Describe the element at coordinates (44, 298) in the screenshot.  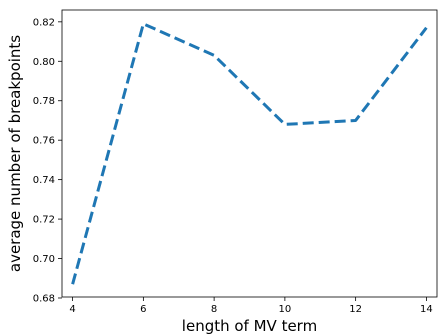
I see `y-tick-label: 0.68` at that location.